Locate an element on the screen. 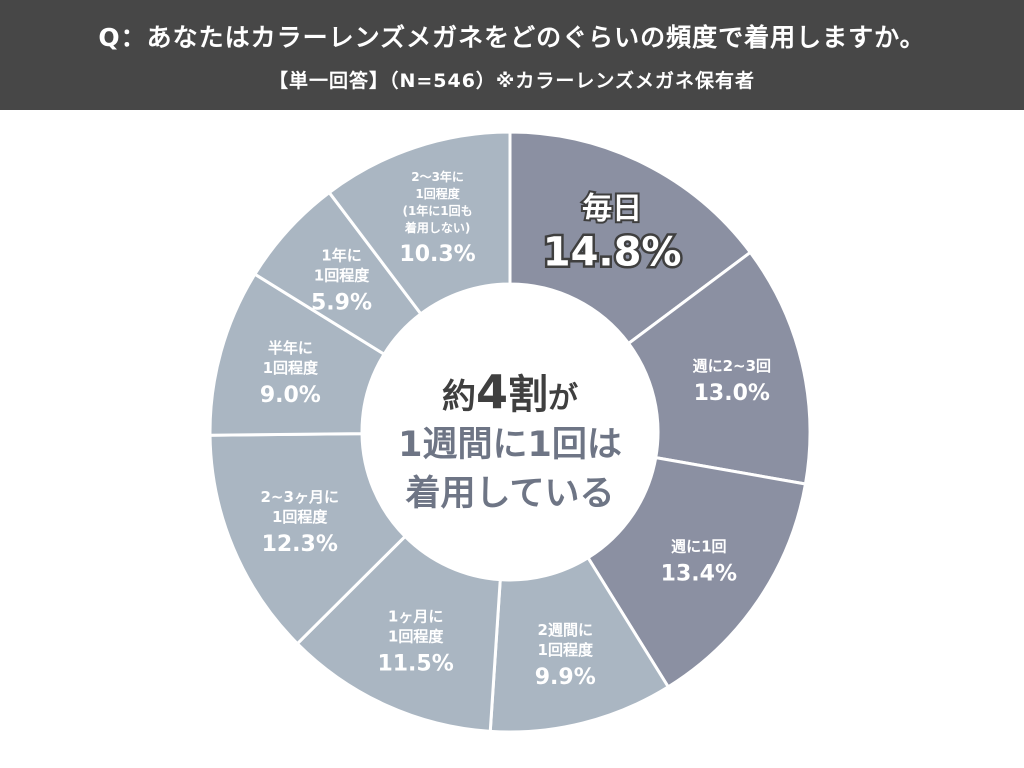 This screenshot has height=768, width=1024. slice-value-label: 10.3% is located at coordinates (437, 254).